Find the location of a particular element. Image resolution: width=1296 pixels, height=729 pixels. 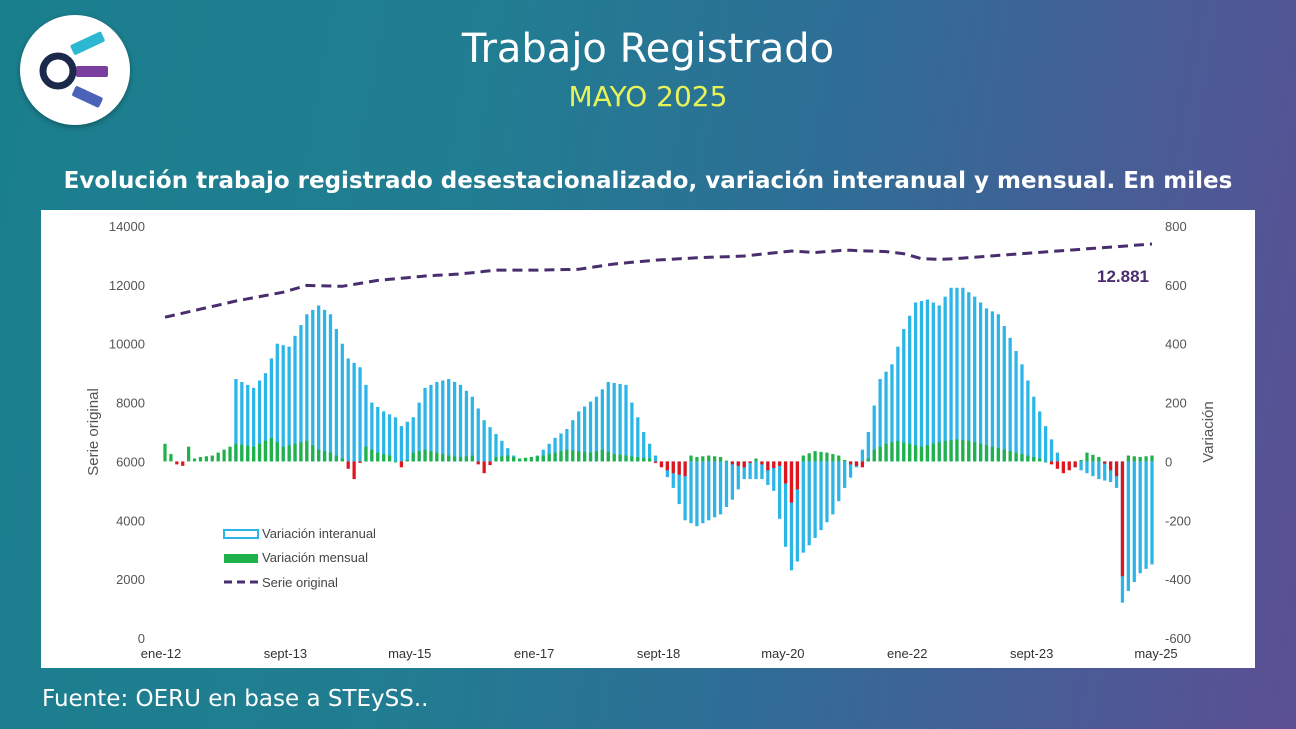

page-subtitle: MAYO 2025 is located at coordinates (648, 96).